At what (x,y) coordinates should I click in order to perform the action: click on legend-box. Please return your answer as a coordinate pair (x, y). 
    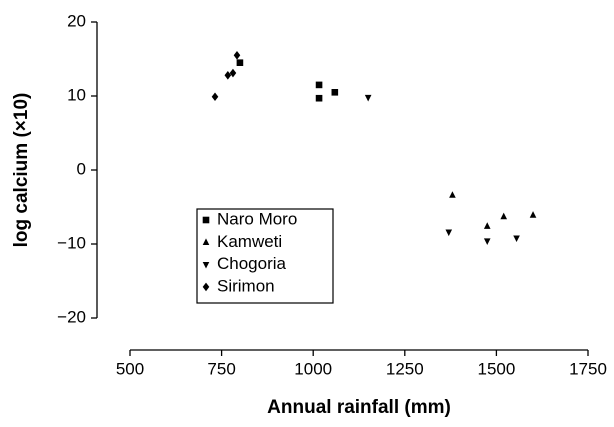
    Looking at the image, I should click on (265, 256).